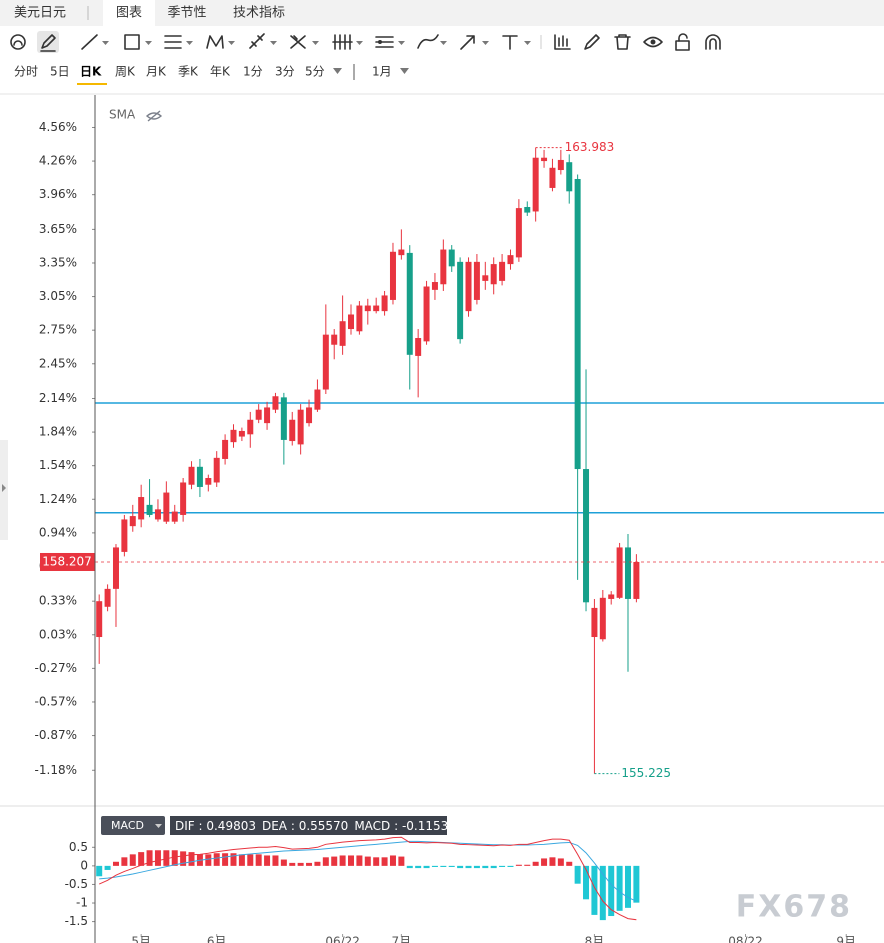 The image size is (884, 943). I want to click on tool-measure, so click(390, 42).